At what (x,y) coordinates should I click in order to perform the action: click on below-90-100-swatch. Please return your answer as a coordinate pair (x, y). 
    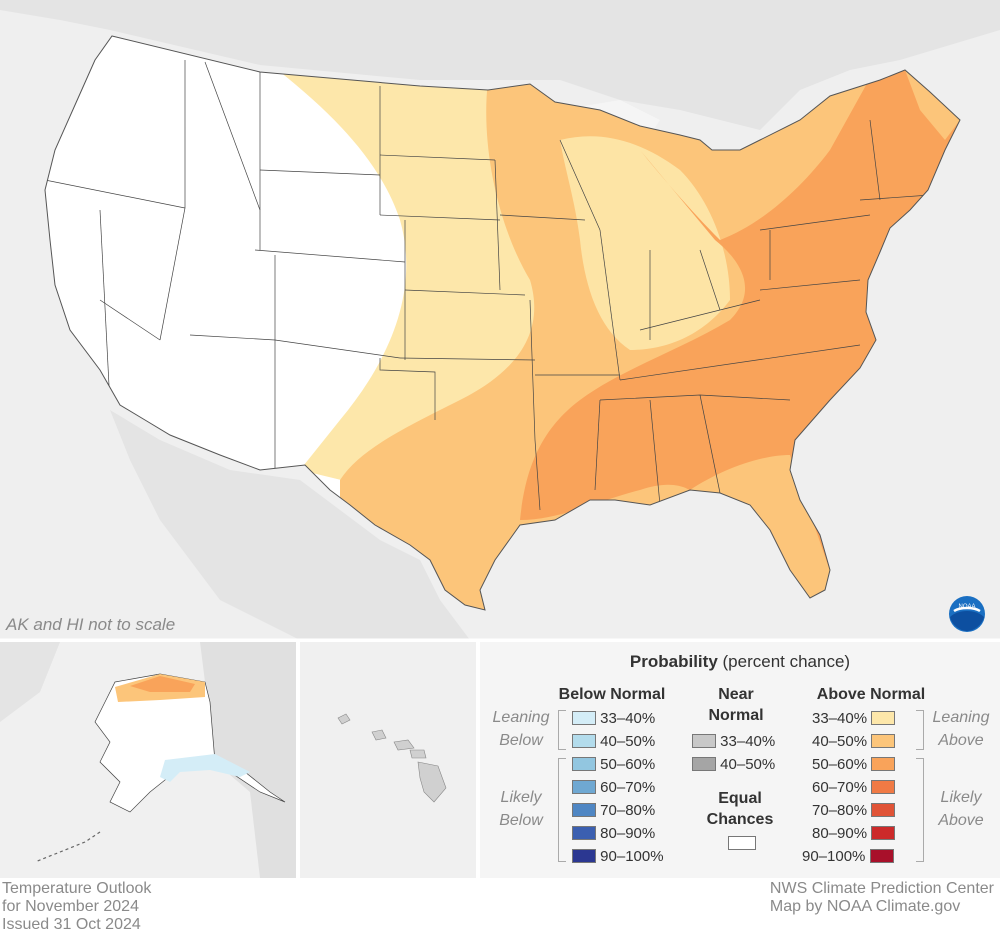
    Looking at the image, I should click on (584, 856).